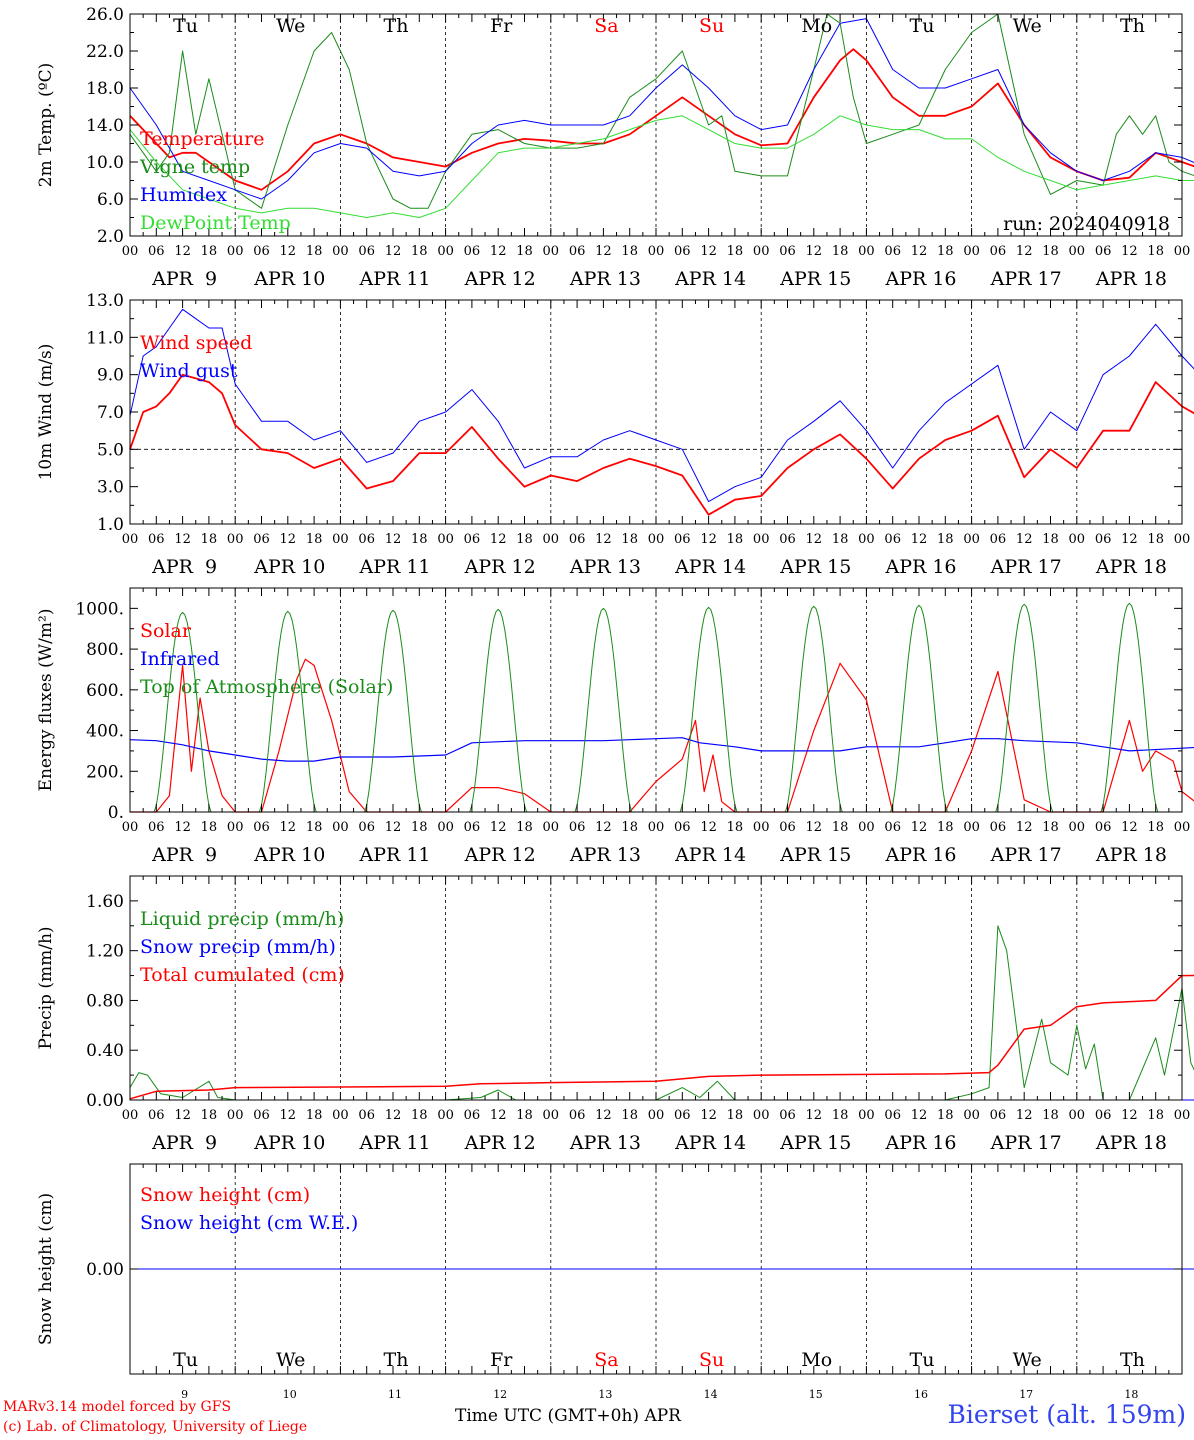 This screenshot has width=1194, height=1440. I want to click on x-date-label: APR 14, so click(710, 567).